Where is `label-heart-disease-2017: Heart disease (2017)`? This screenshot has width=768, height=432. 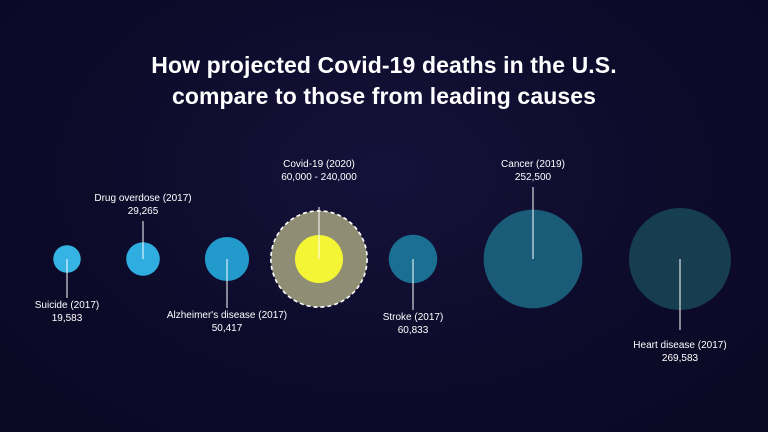
label-heart-disease-2017: Heart disease (2017) is located at coordinates (679, 345).